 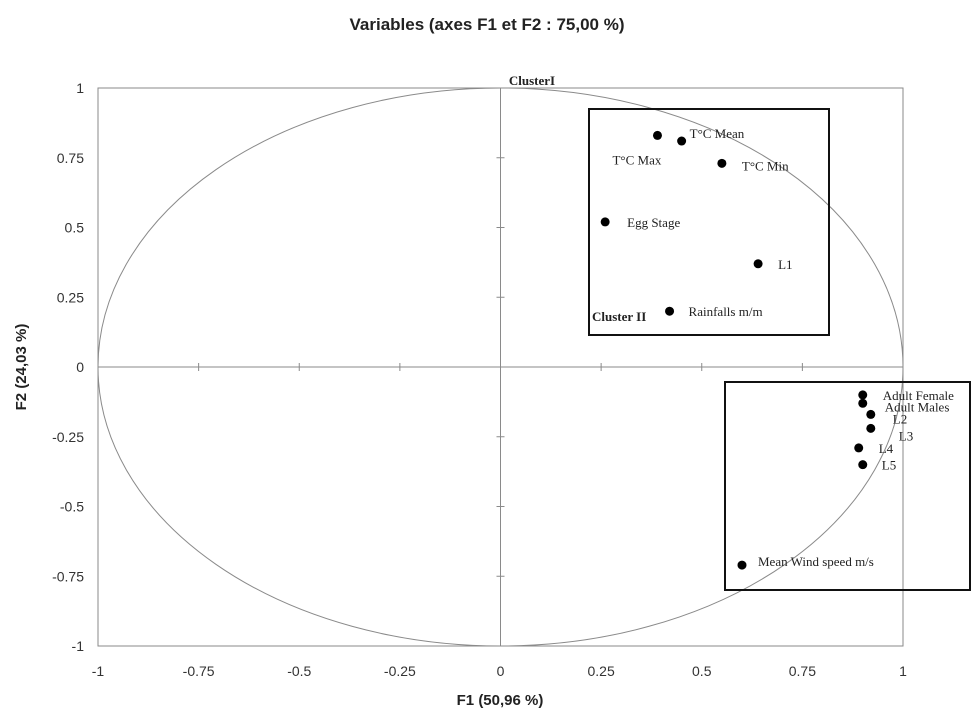 What do you see at coordinates (21, 367) in the screenshot?
I see `y-axis-title: F2 (24,03 %)` at bounding box center [21, 367].